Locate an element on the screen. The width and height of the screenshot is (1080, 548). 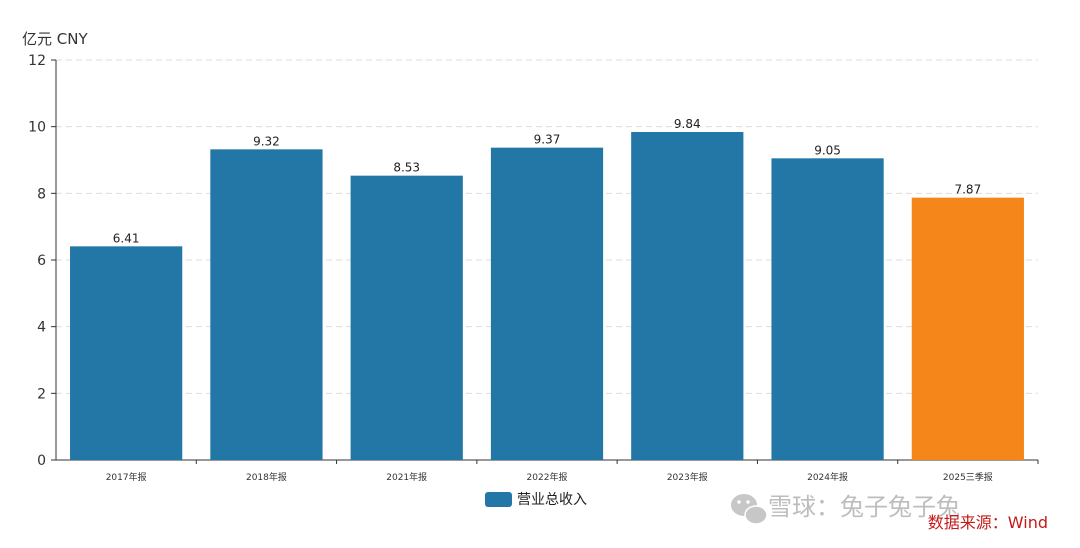
data-label: 9.32 is located at coordinates (266, 141).